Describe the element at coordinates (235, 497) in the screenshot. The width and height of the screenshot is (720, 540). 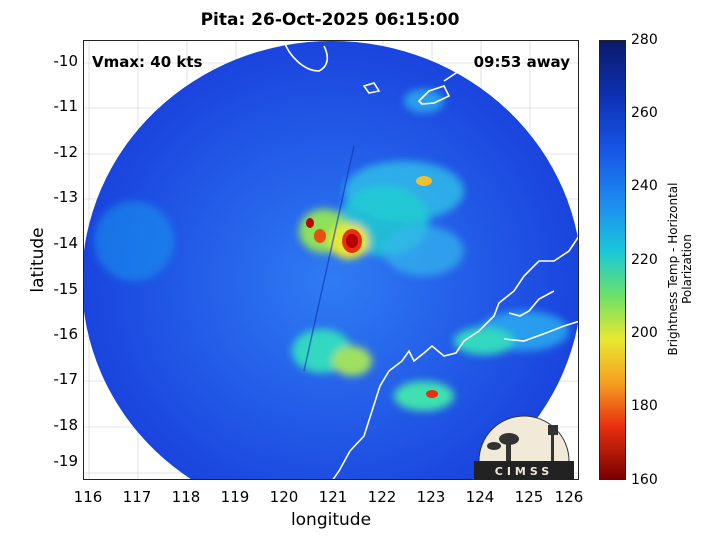
I see `x-tick-label: 119` at that location.